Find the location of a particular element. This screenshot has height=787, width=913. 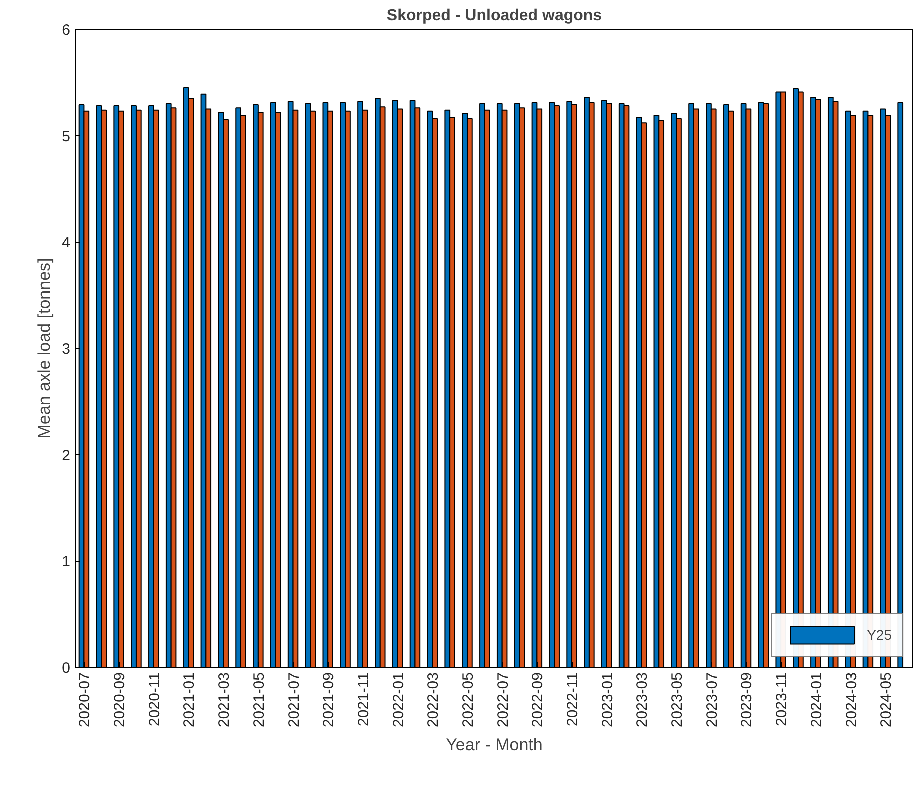

x-tick-label: 2020-09 is located at coordinates (120, 700).